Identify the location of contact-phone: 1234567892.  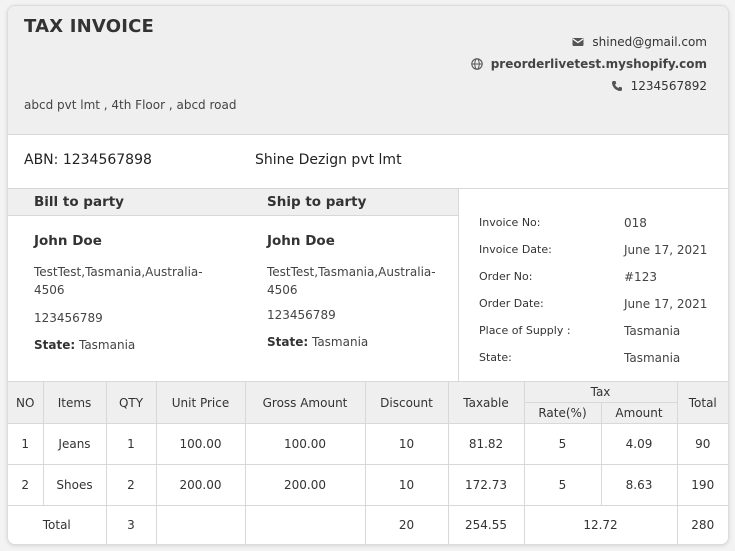
(659, 86).